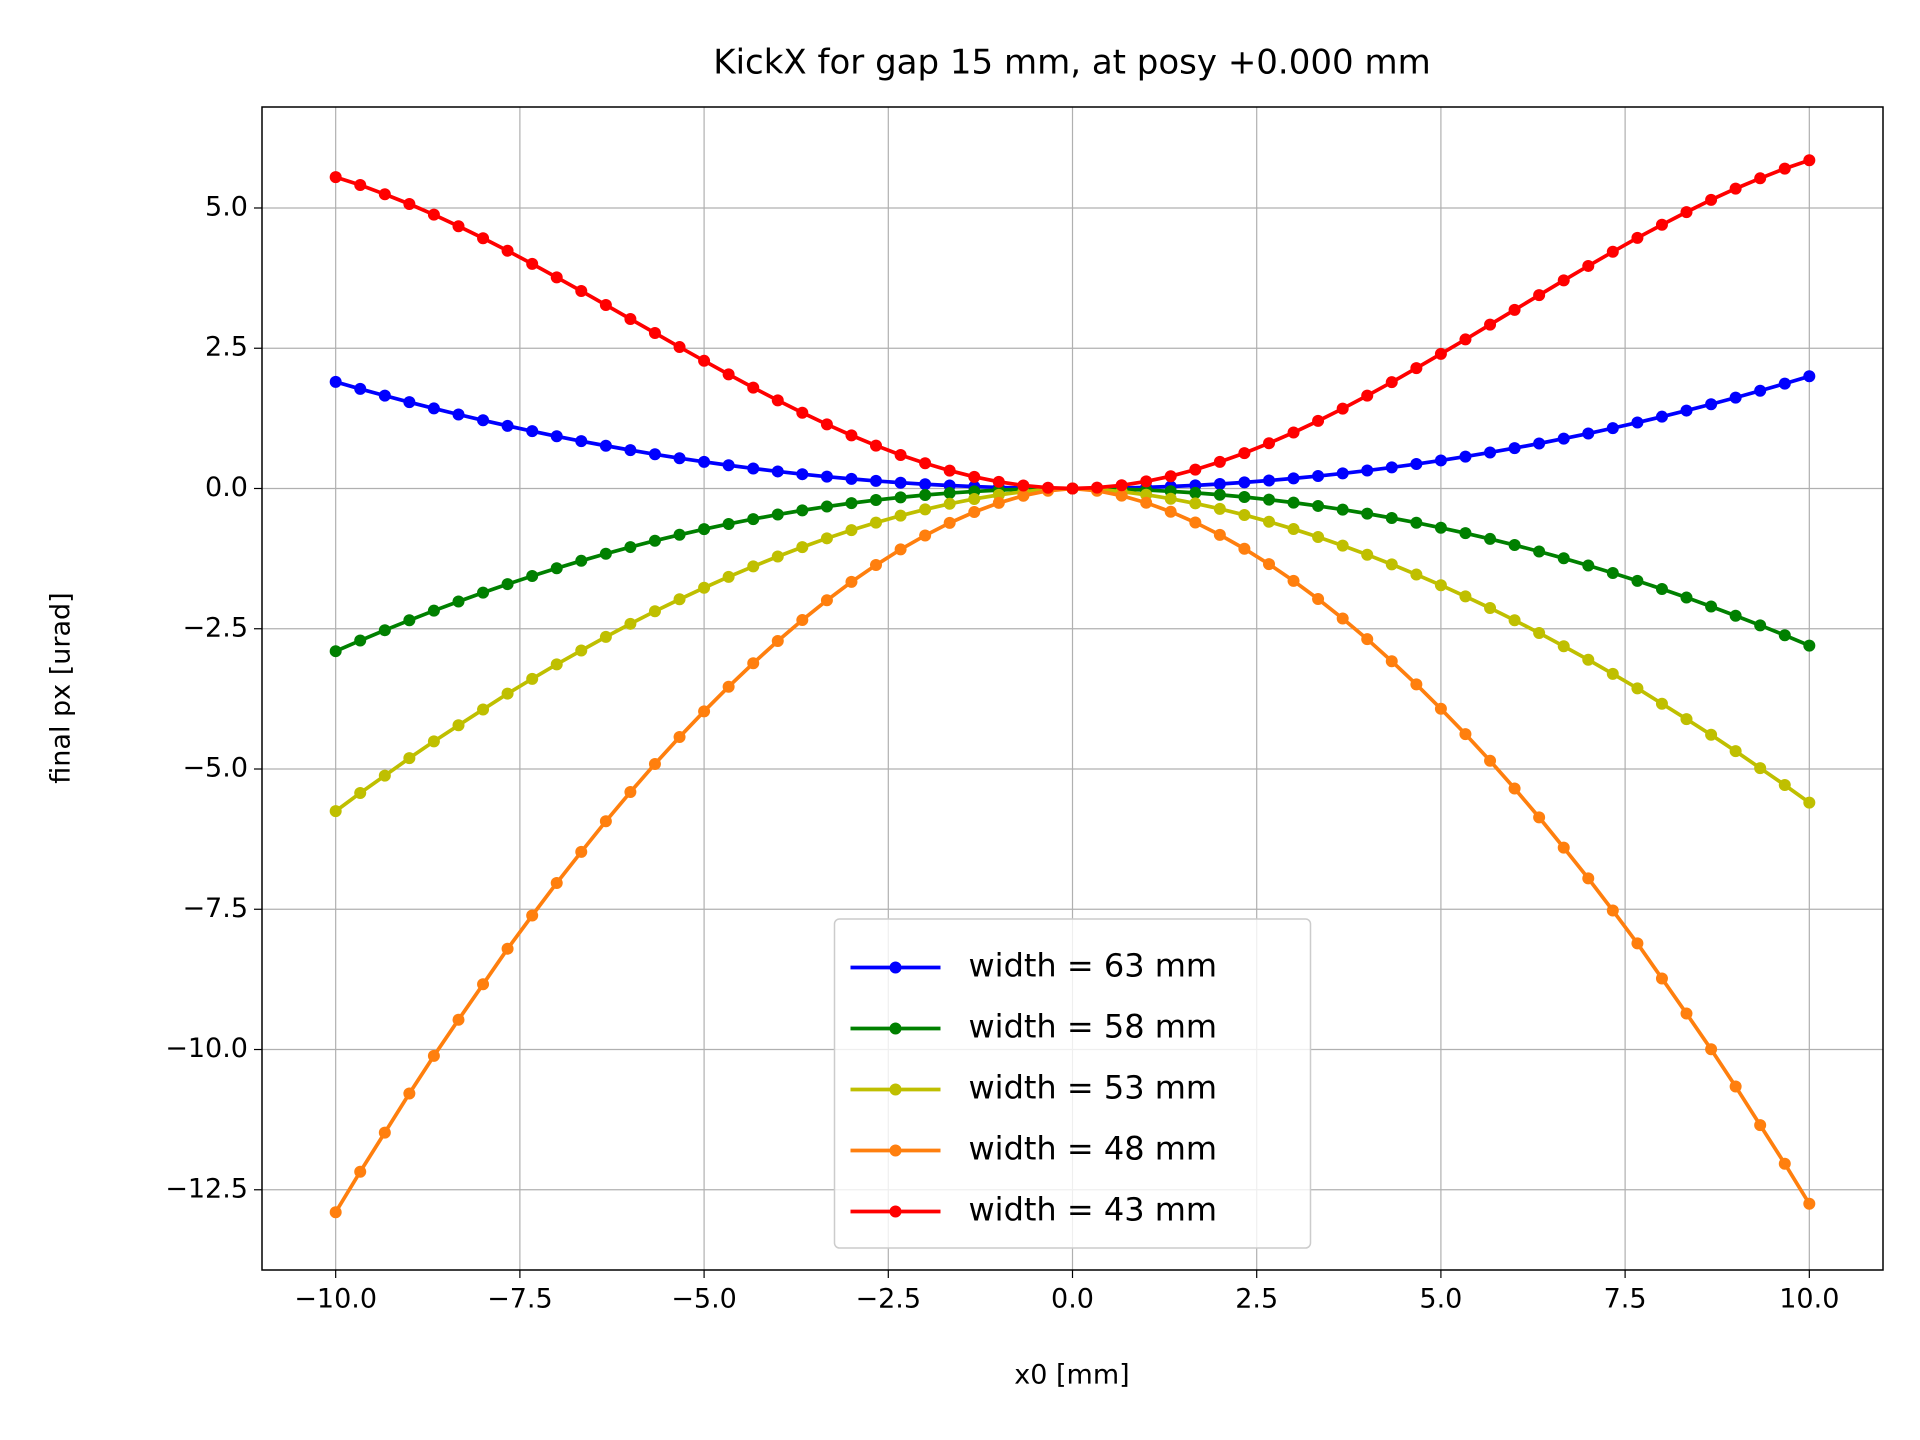  What do you see at coordinates (704, 1299) in the screenshot?
I see `x-tick-label: −5.0` at bounding box center [704, 1299].